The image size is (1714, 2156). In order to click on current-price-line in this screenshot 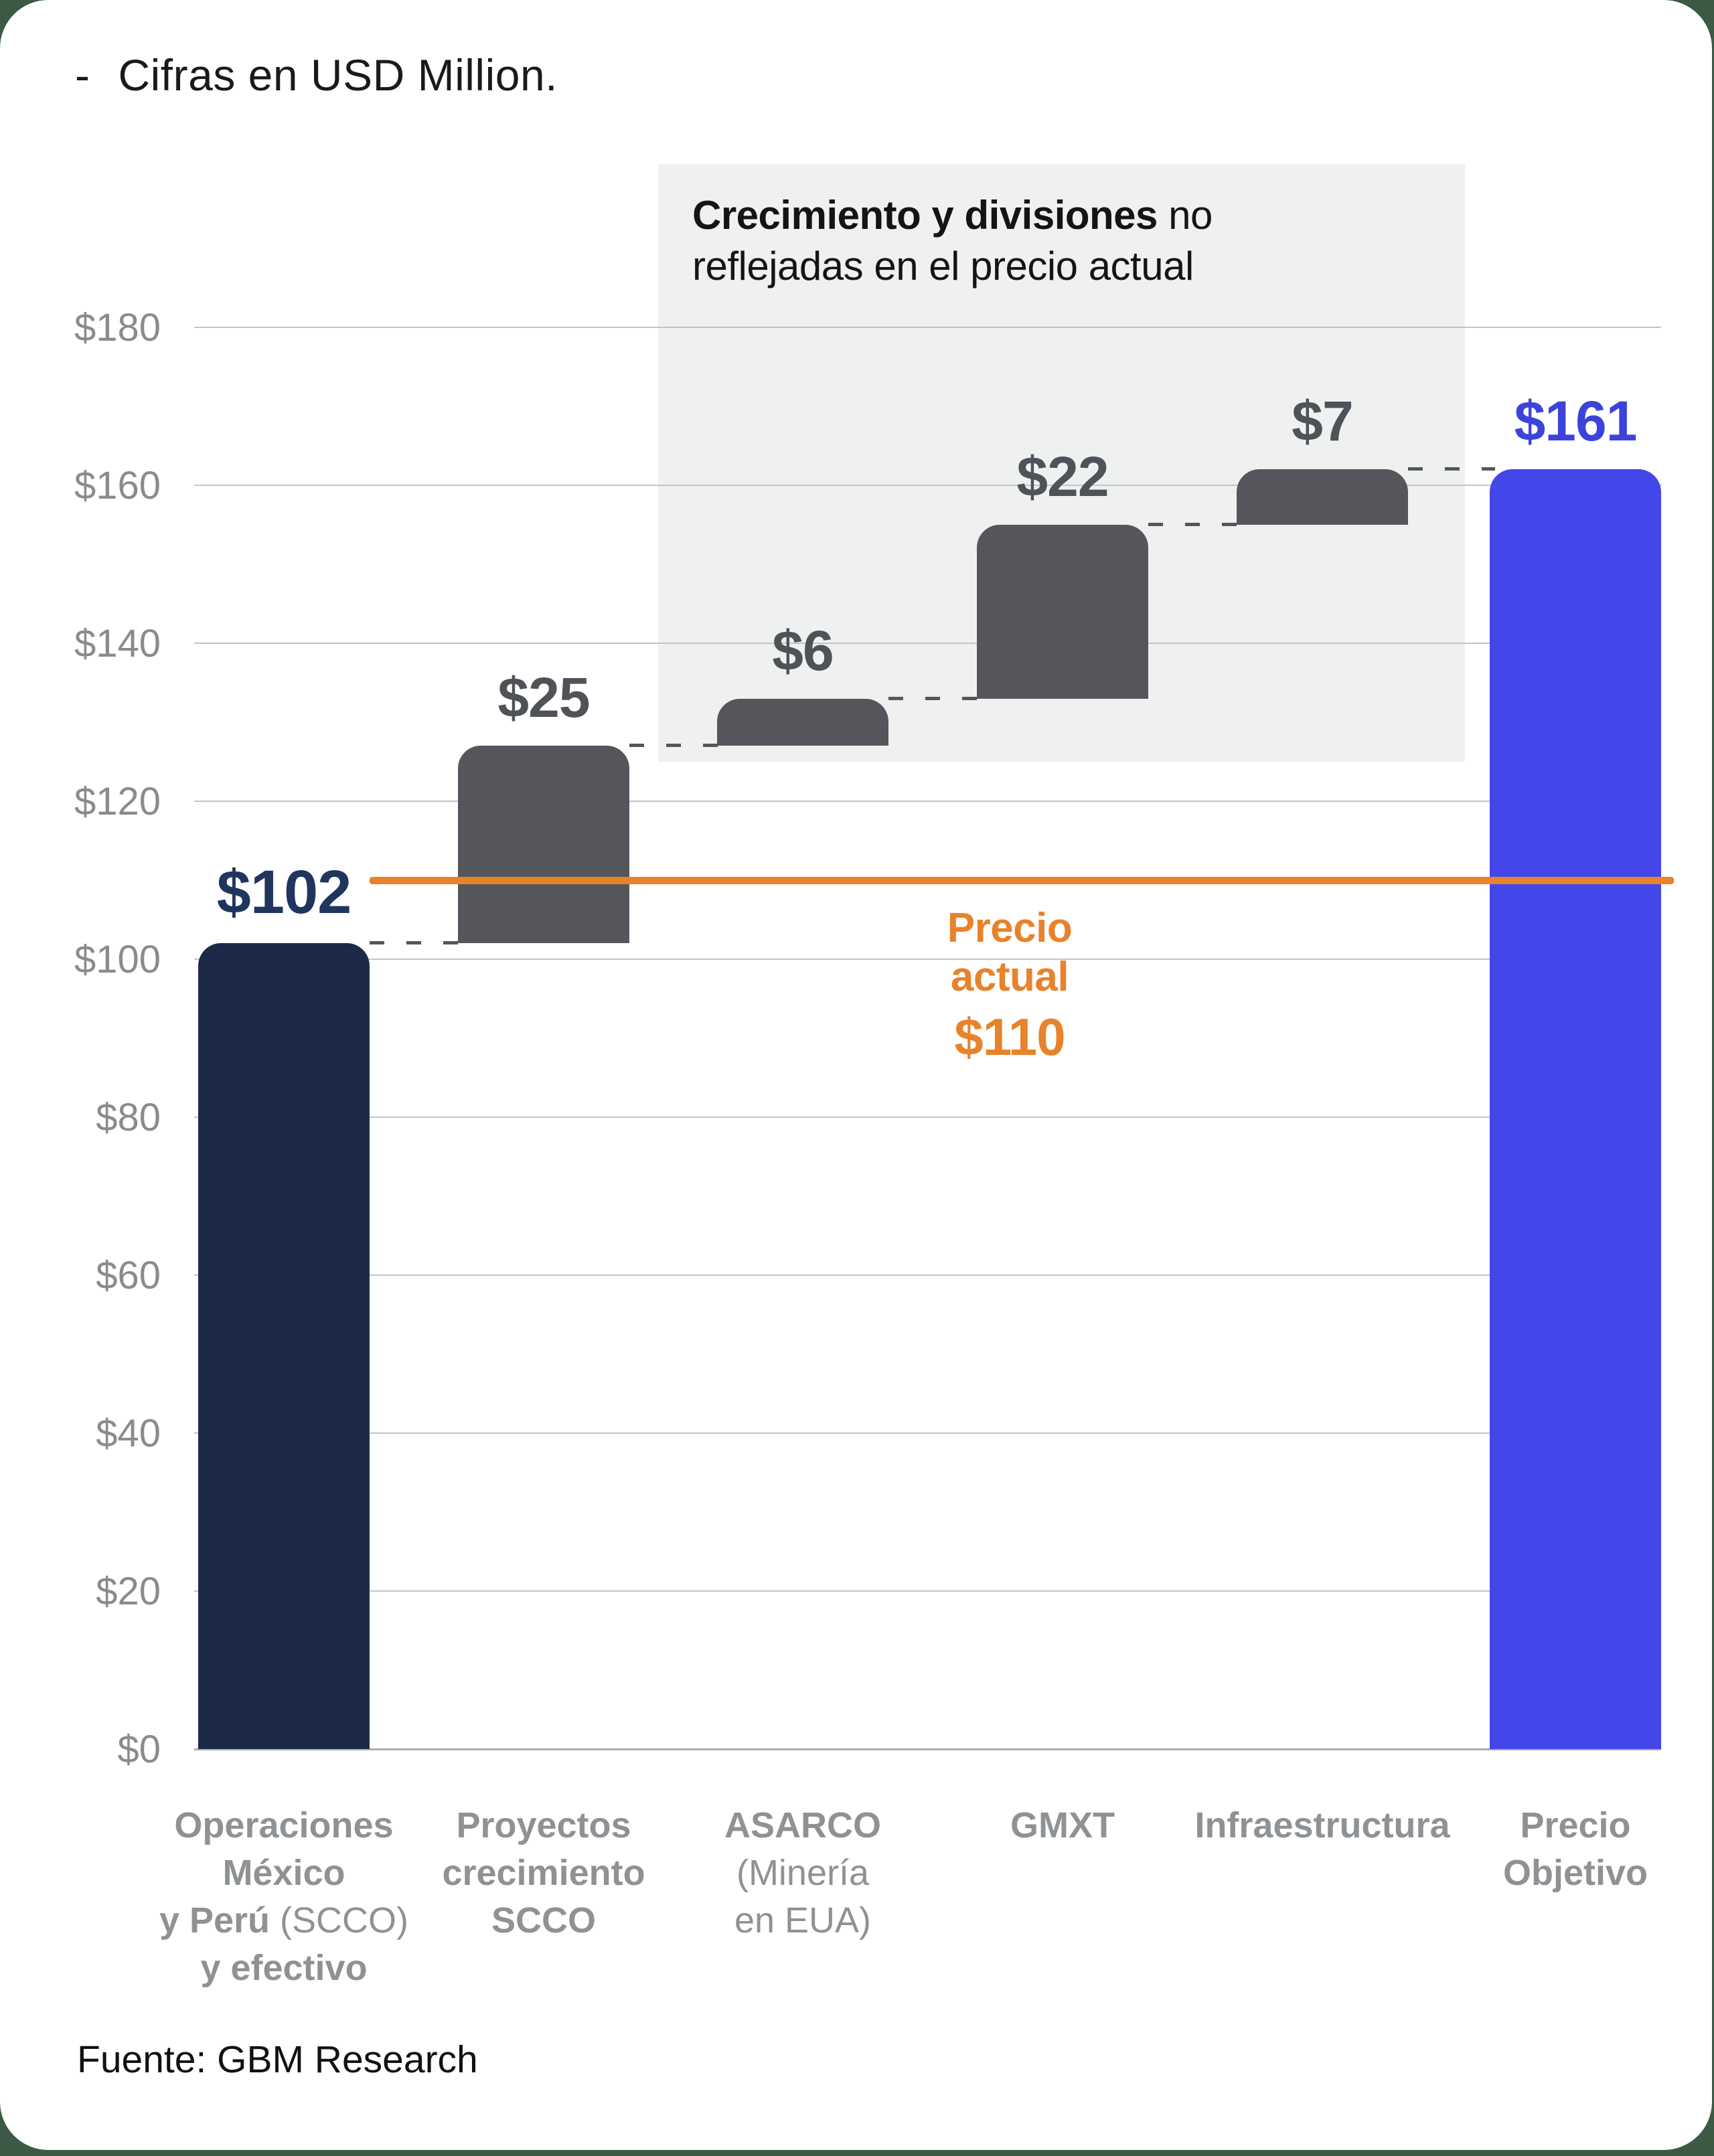, I will do `click(1022, 880)`.